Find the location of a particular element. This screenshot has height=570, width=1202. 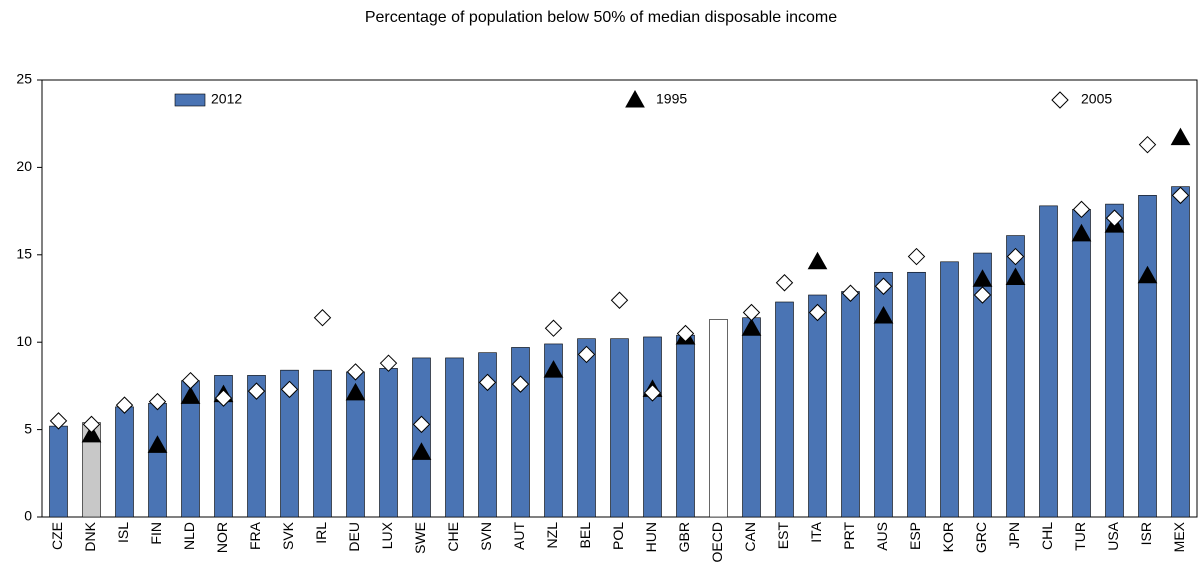

x-tick-label: POL is located at coordinates (618, 536).